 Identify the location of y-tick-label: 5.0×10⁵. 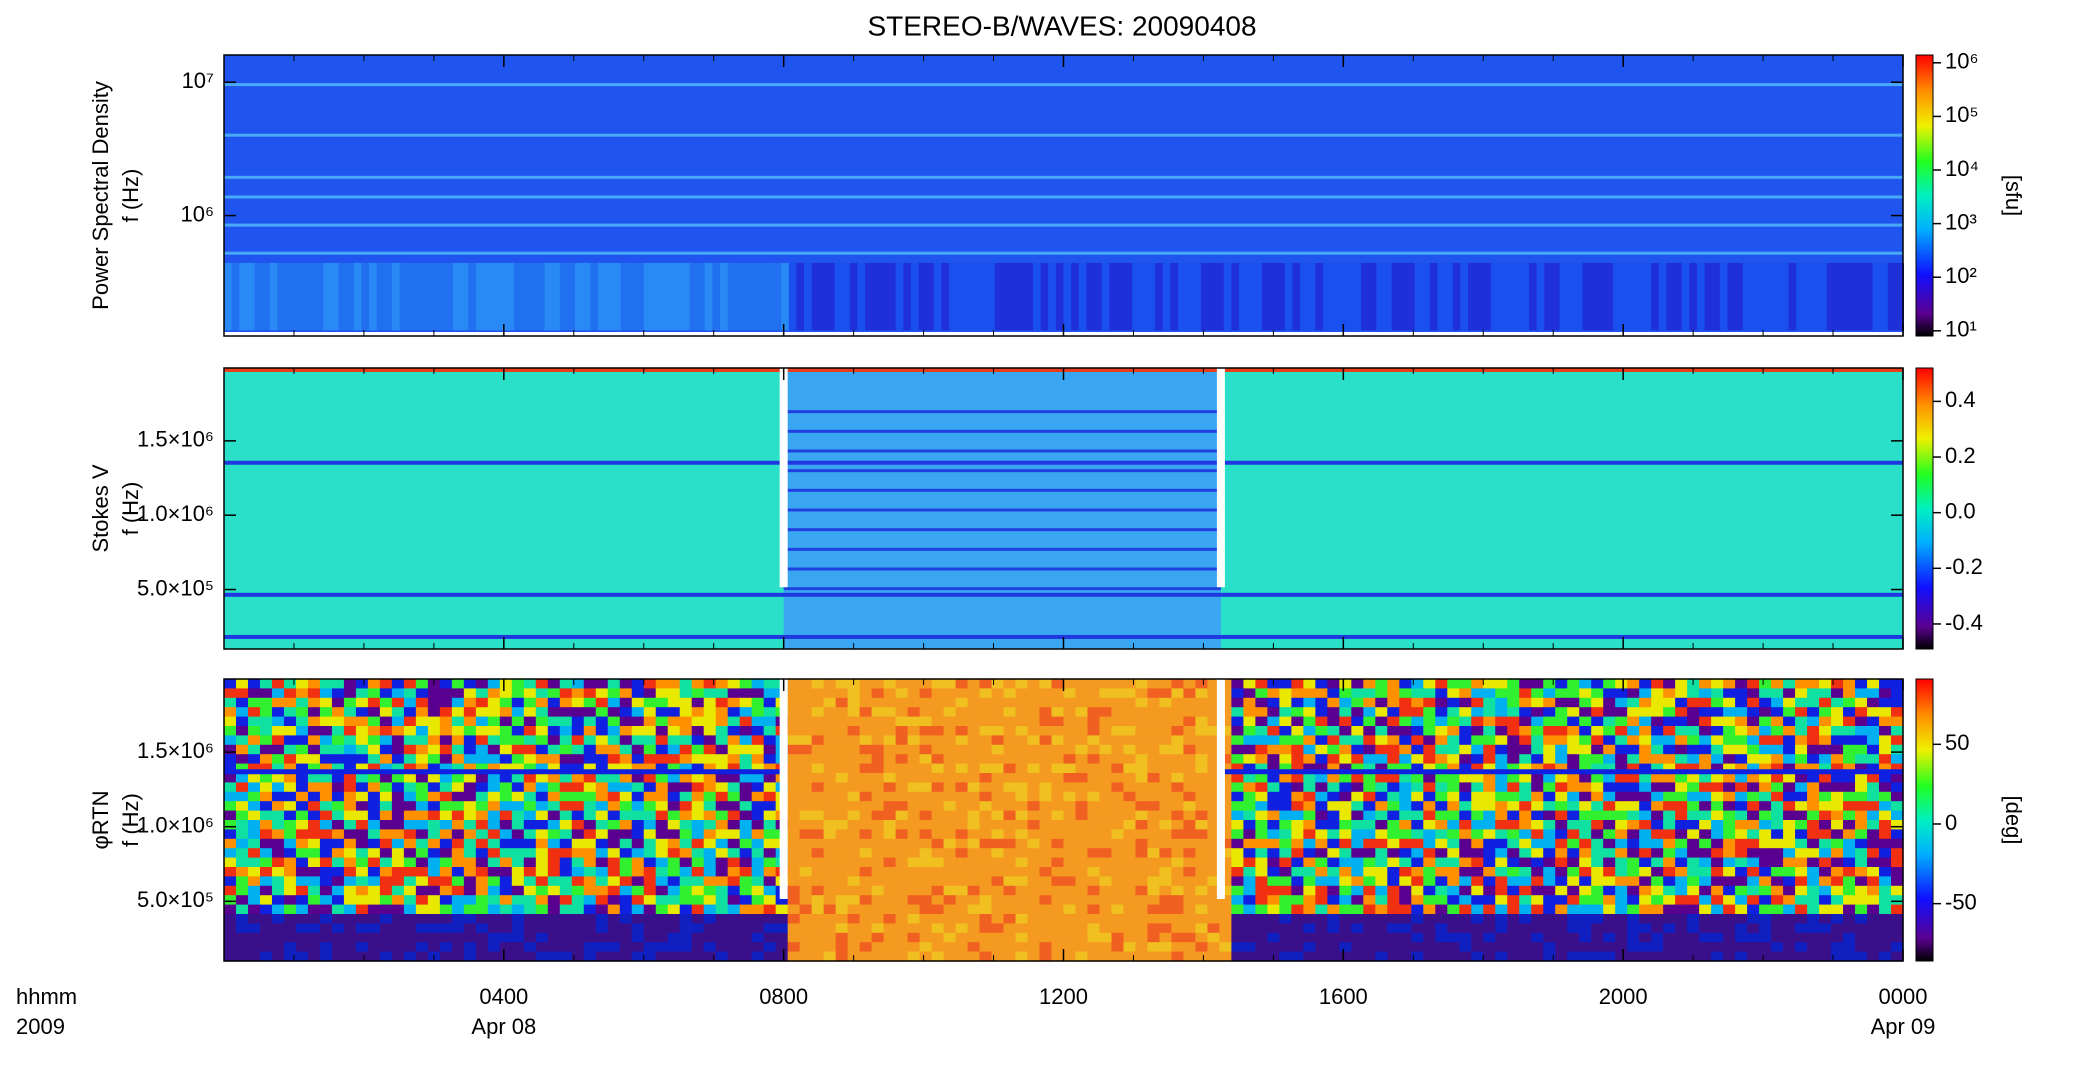
(175, 899).